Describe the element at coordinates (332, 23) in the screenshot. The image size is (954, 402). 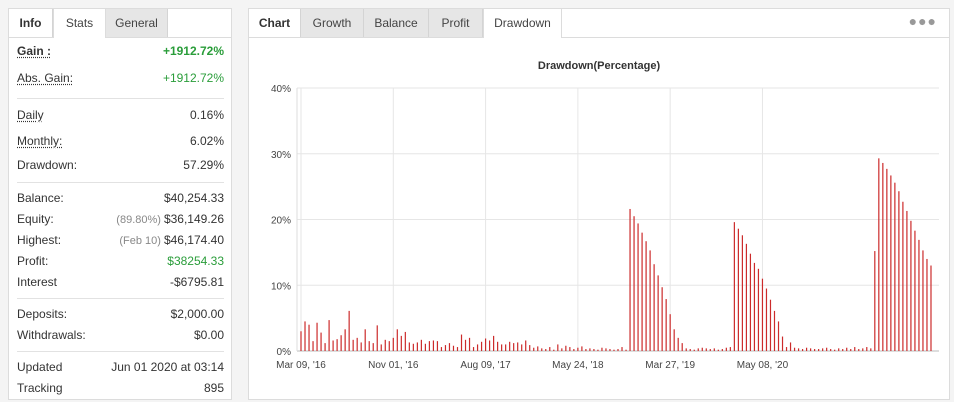
I see `tab-growth: Growth` at that location.